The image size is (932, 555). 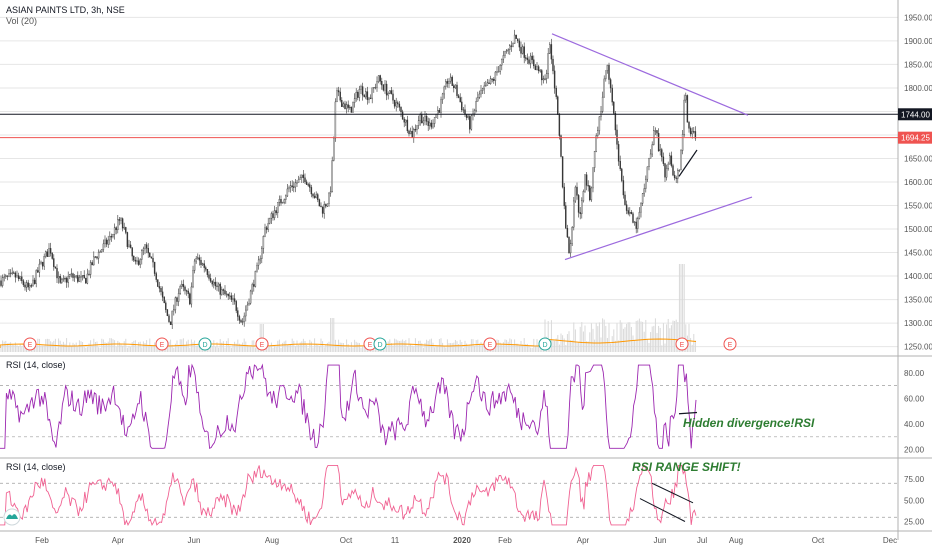 What do you see at coordinates (545, 344) in the screenshot?
I see `dividend-marker` at bounding box center [545, 344].